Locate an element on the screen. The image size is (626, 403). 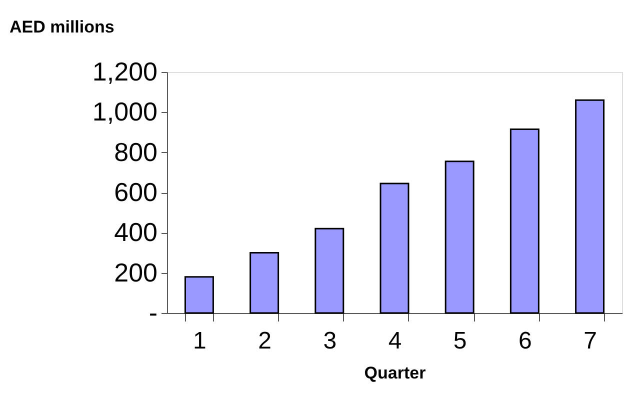
x-tick-label: 7 is located at coordinates (590, 341).